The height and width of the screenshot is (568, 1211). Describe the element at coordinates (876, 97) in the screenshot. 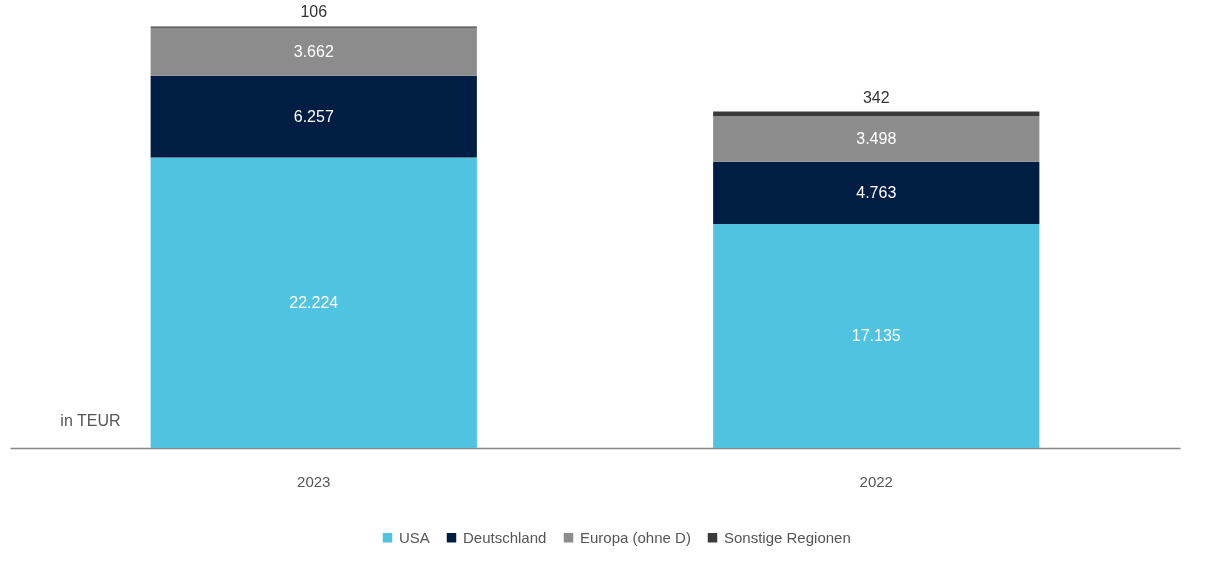

I see `data-label: 342` at that location.